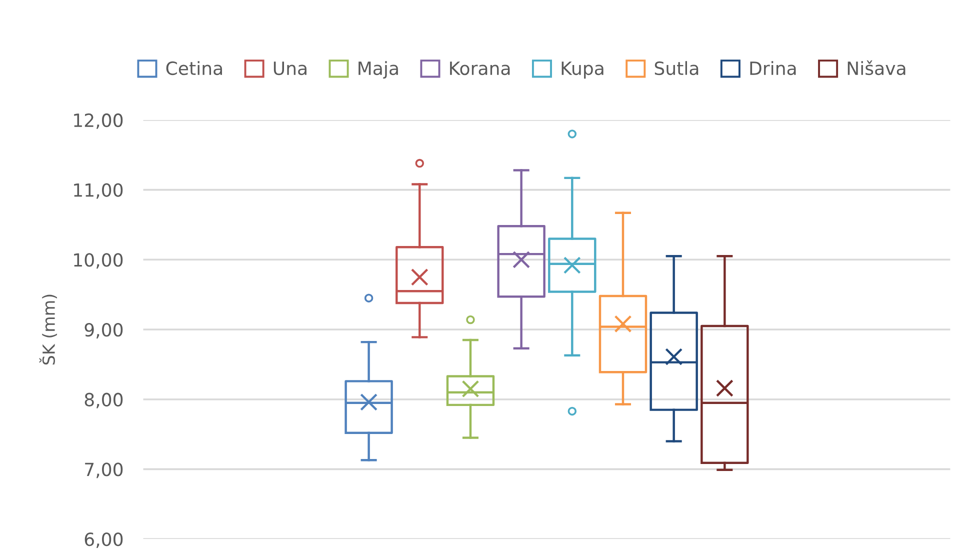 The height and width of the screenshot is (558, 955). What do you see at coordinates (290, 69) in the screenshot?
I see `legend-label: Una` at bounding box center [290, 69].